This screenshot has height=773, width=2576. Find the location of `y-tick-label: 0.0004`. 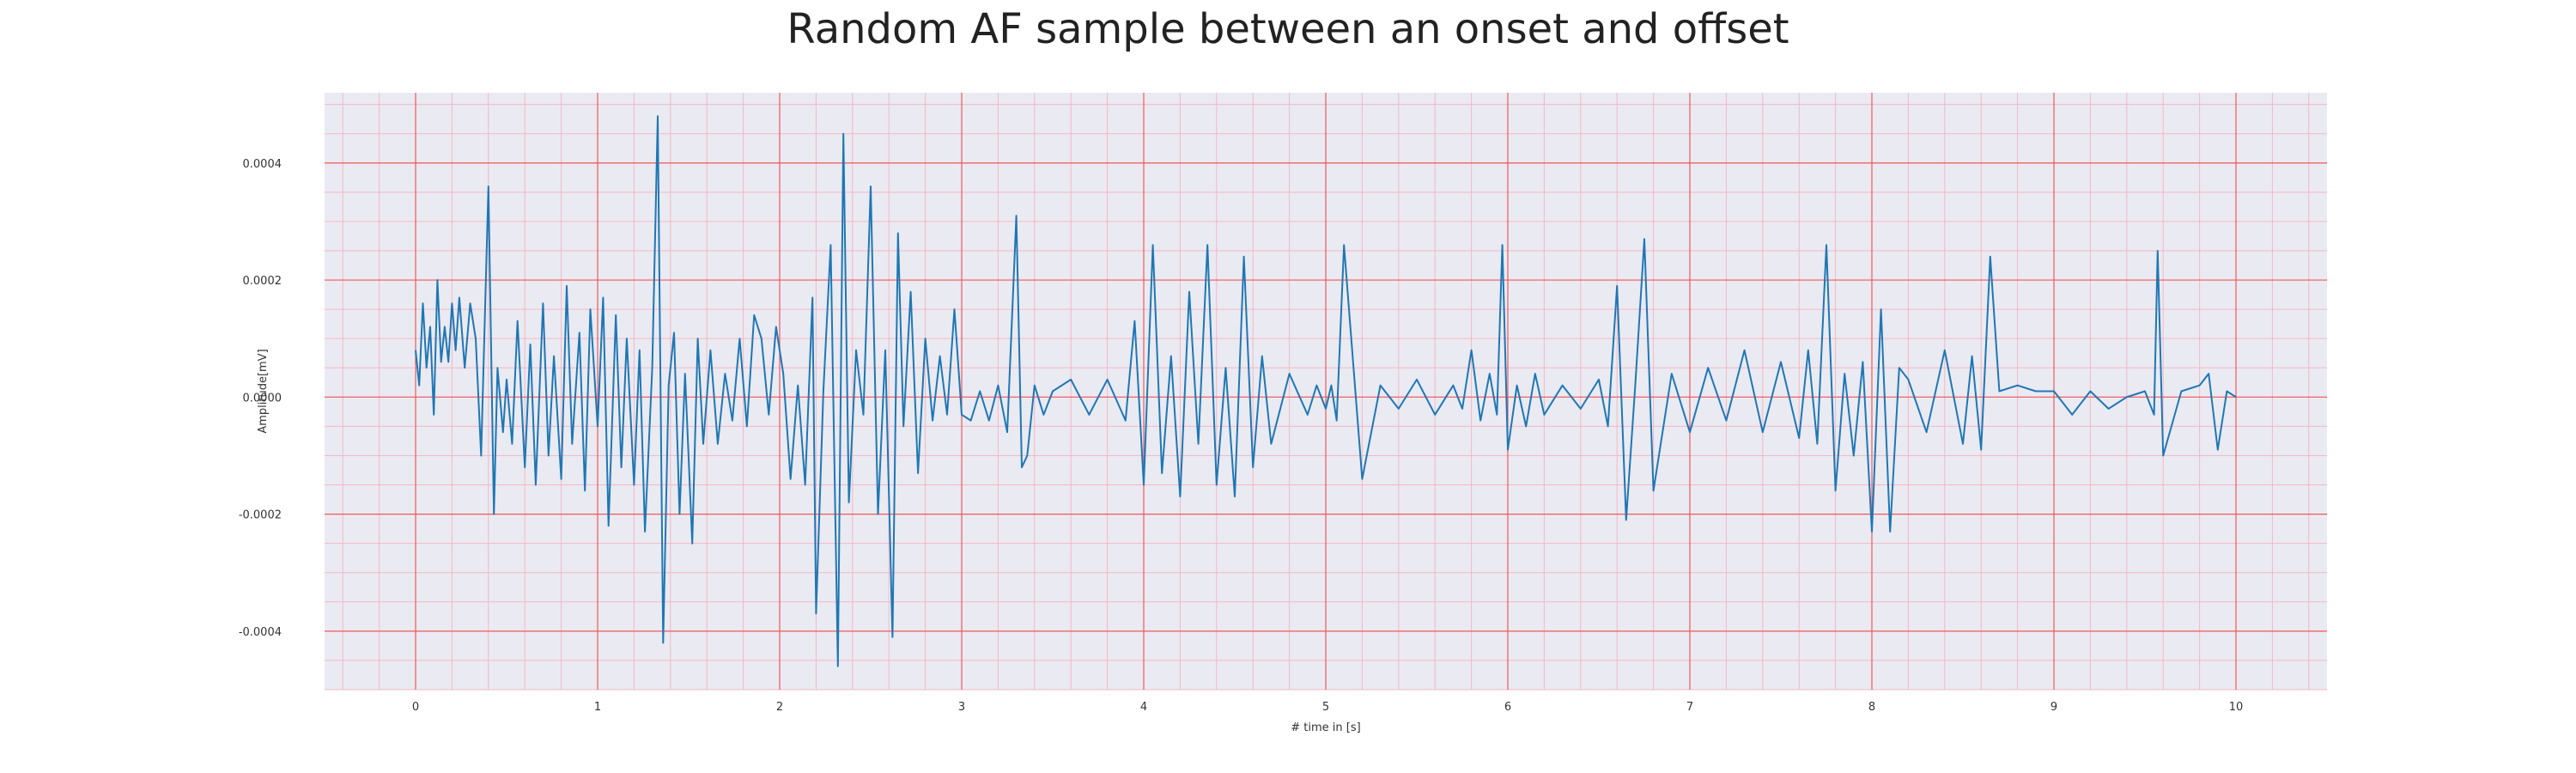

y-tick-label: 0.0004 is located at coordinates (263, 164).